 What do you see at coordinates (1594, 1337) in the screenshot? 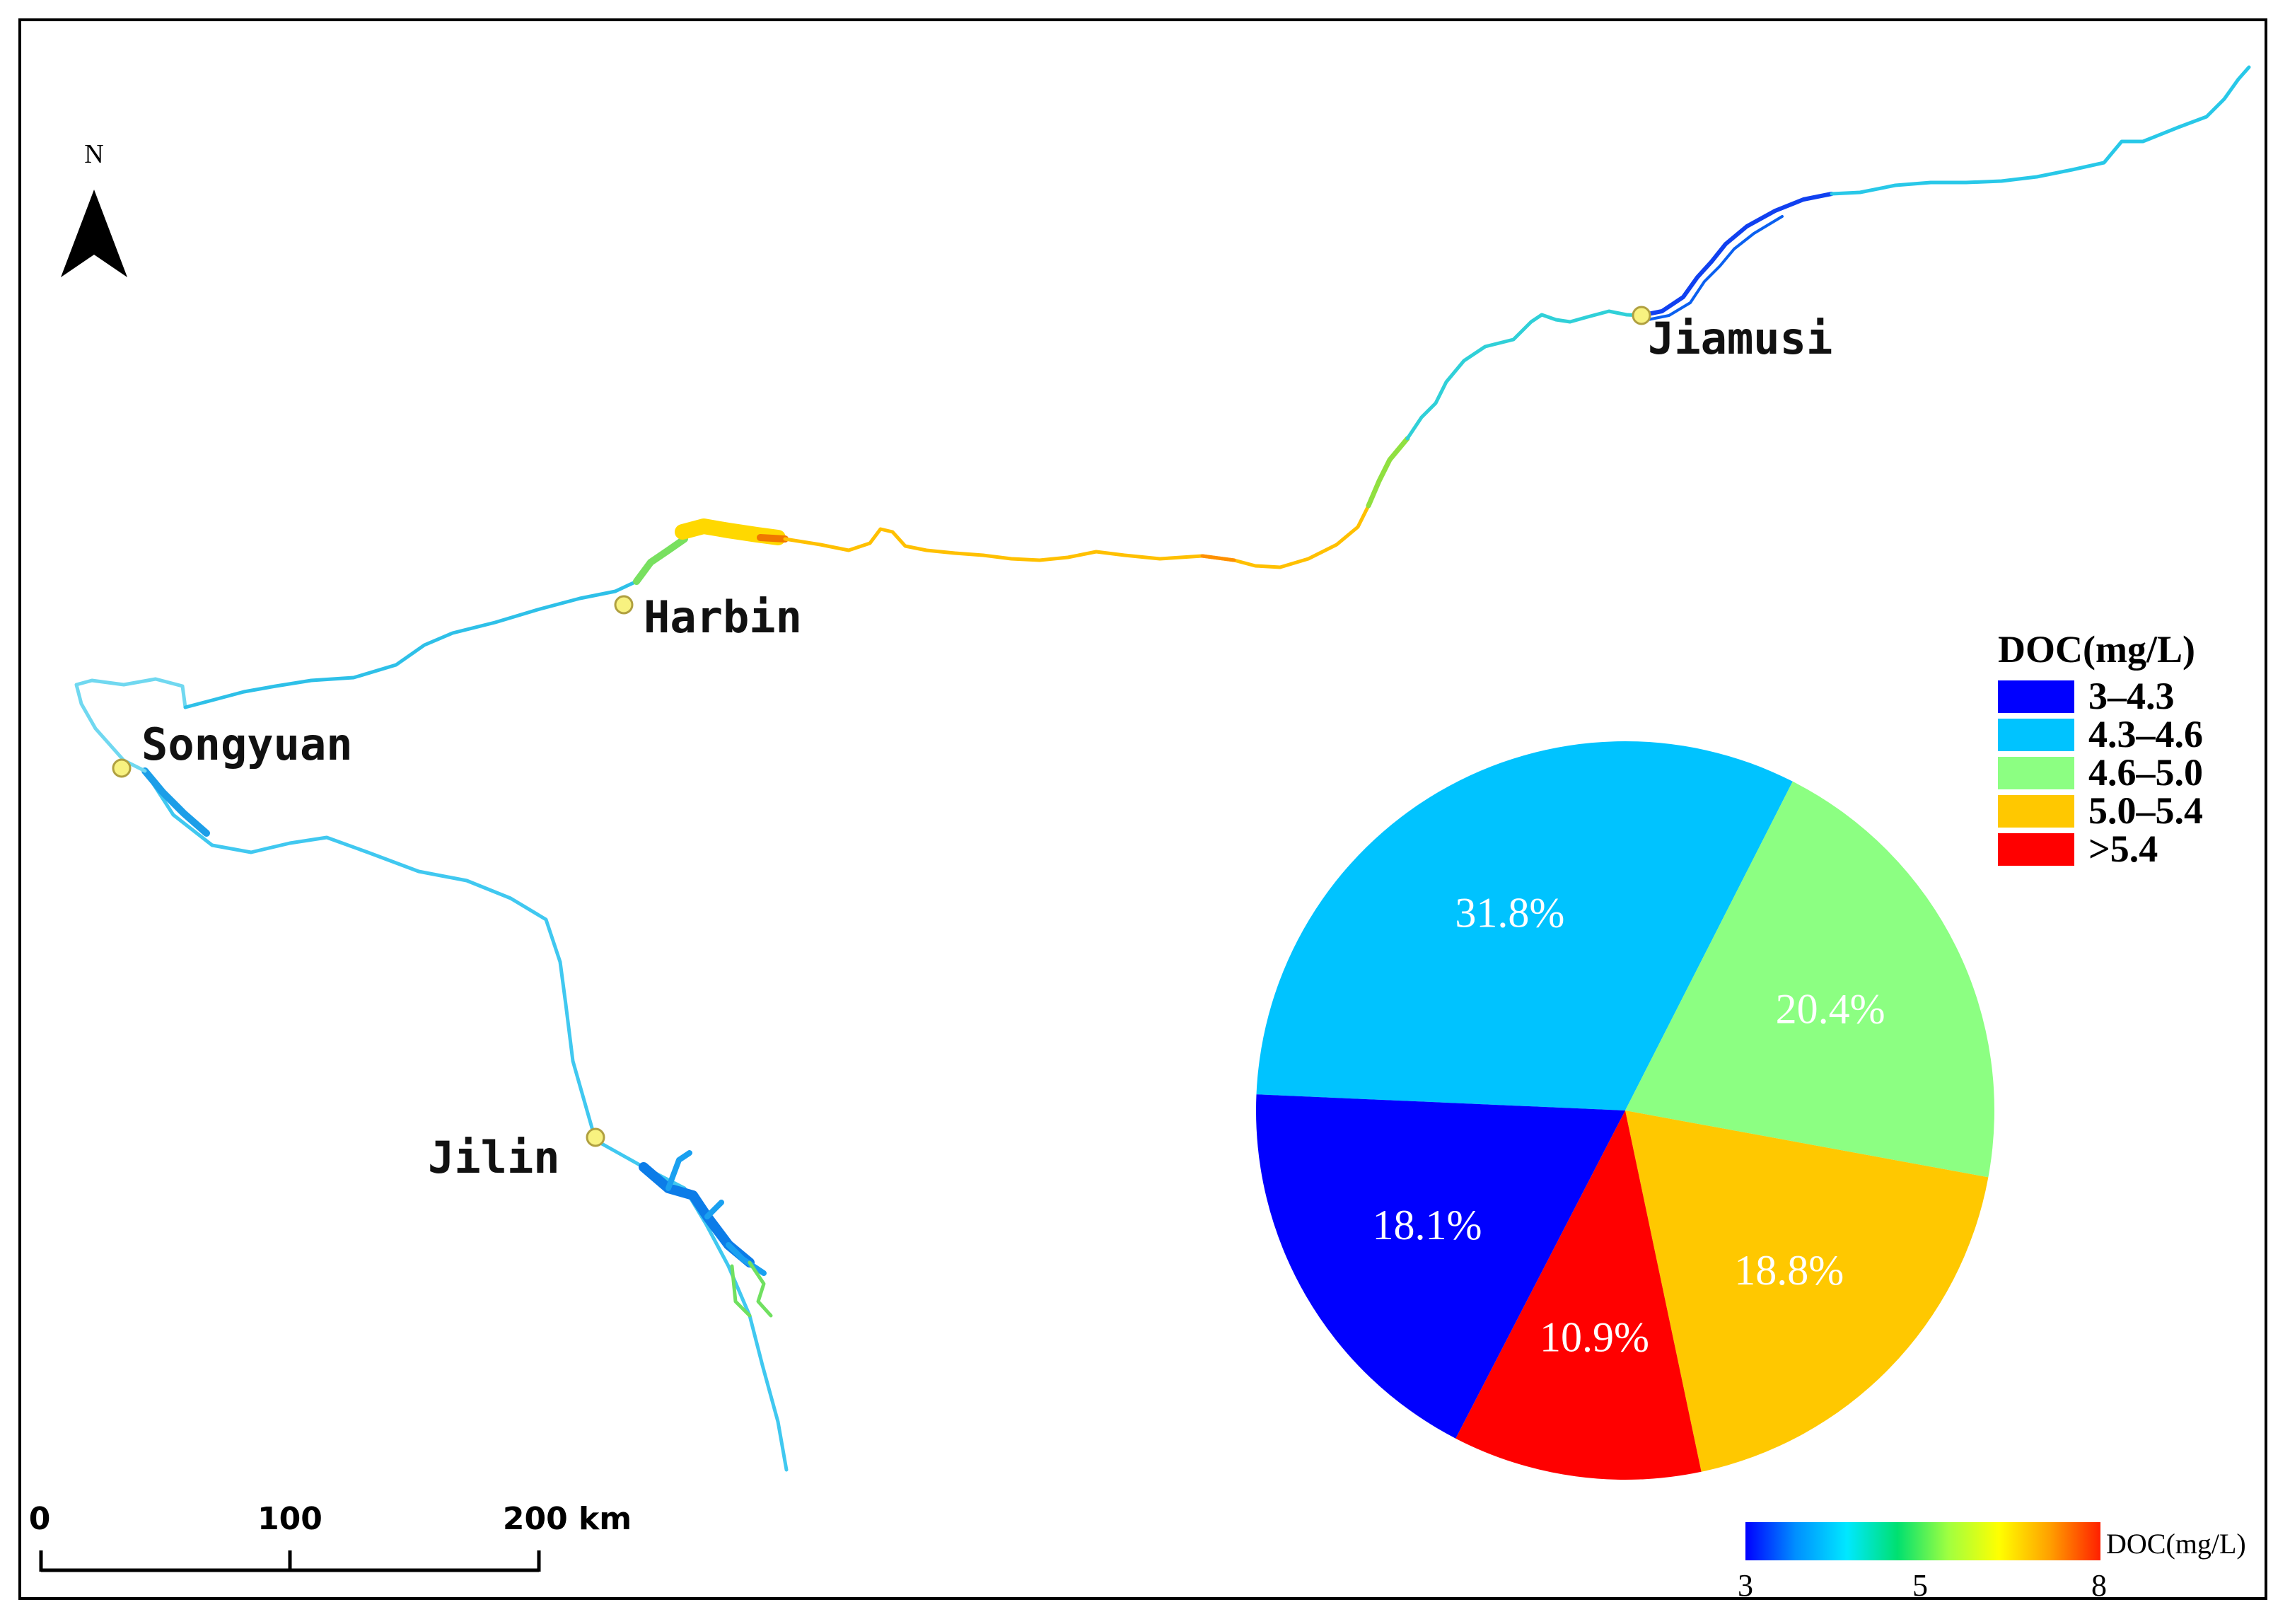
I see `pie-slice-label: 10.9%` at bounding box center [1594, 1337].